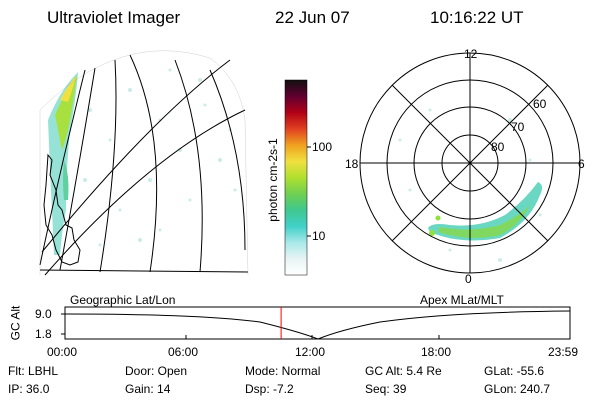  What do you see at coordinates (283, 371) in the screenshot?
I see `info-mode: Mode: Normal` at bounding box center [283, 371].